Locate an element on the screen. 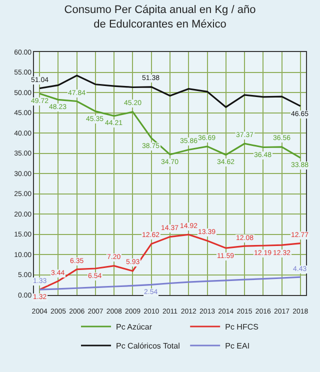 Image resolution: width=320 pixels, height=372 pixels. legend-label: Pc HFCS is located at coordinates (241, 327).